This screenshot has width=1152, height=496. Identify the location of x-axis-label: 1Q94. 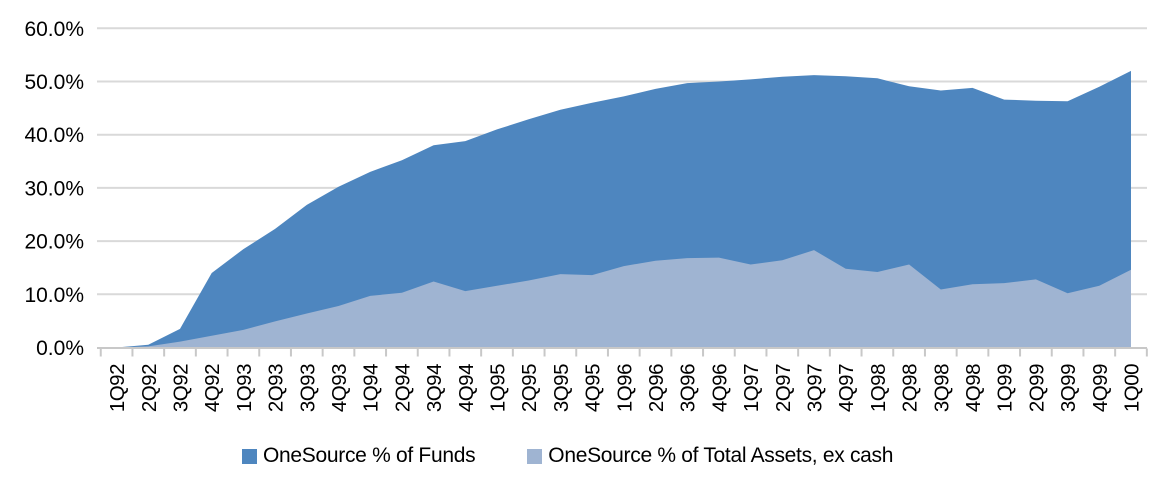
(371, 388).